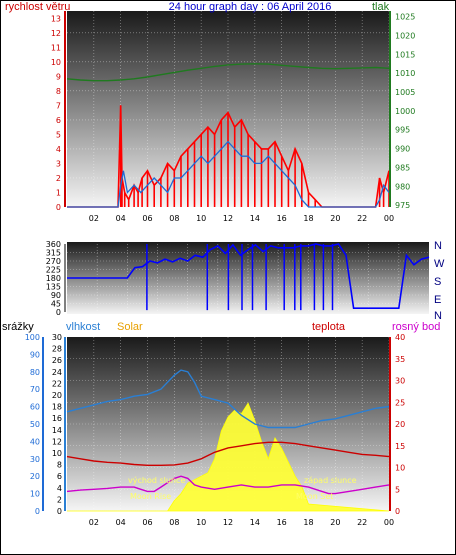 This screenshot has height=555, width=456. Describe the element at coordinates (32, 337) in the screenshot. I see `rain-tick-label: 100` at that location.